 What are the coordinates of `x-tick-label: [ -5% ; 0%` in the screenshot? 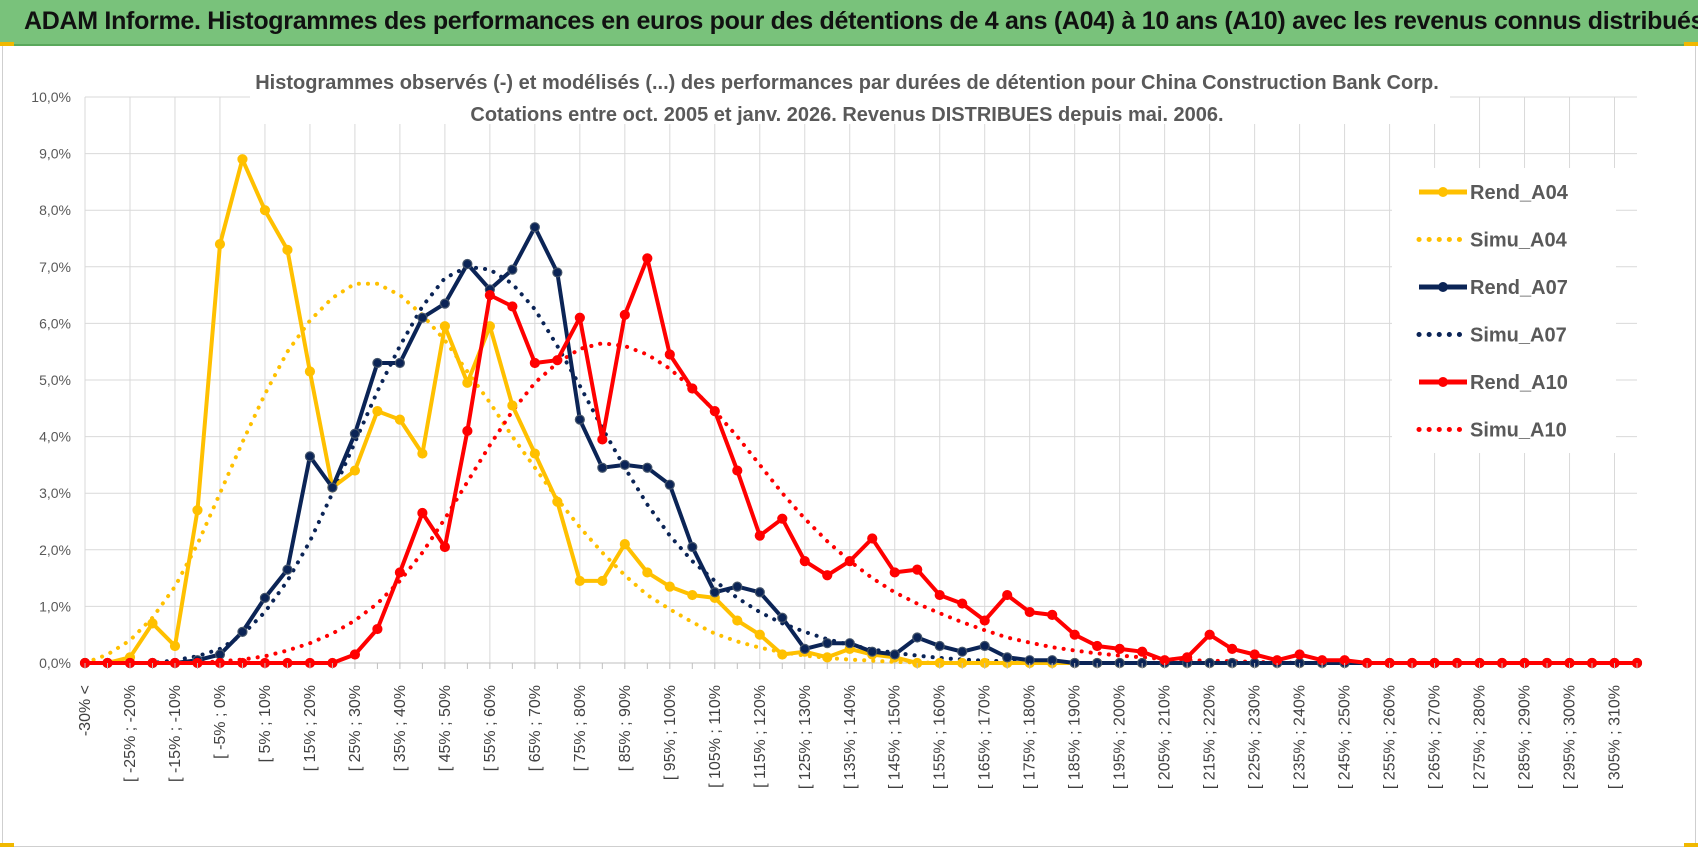 It's located at (220, 722).